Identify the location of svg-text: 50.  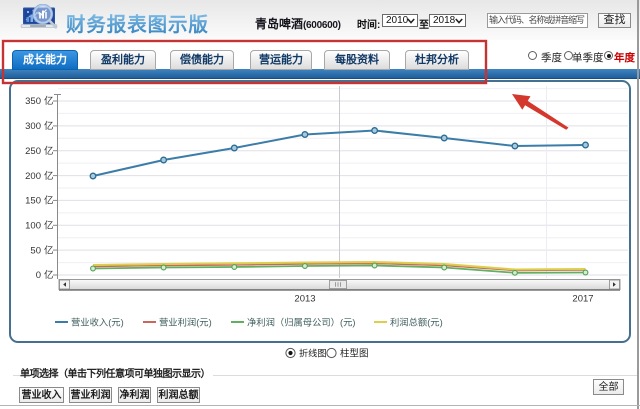
(35, 250).